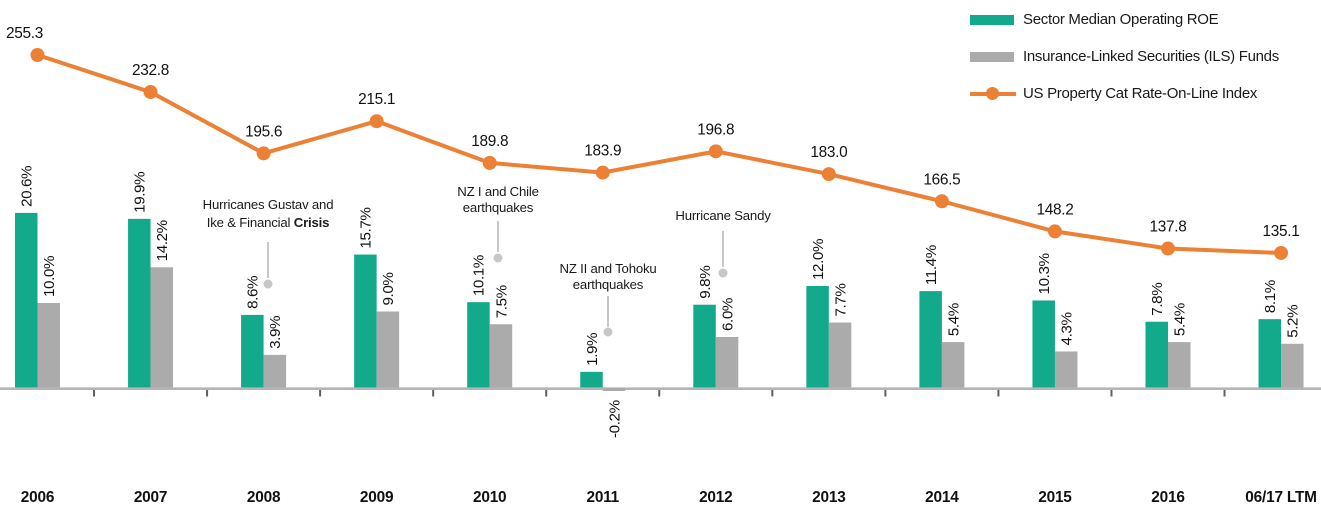  Describe the element at coordinates (366, 227) in the screenshot. I see `bar-value-label: 15.7%` at that location.